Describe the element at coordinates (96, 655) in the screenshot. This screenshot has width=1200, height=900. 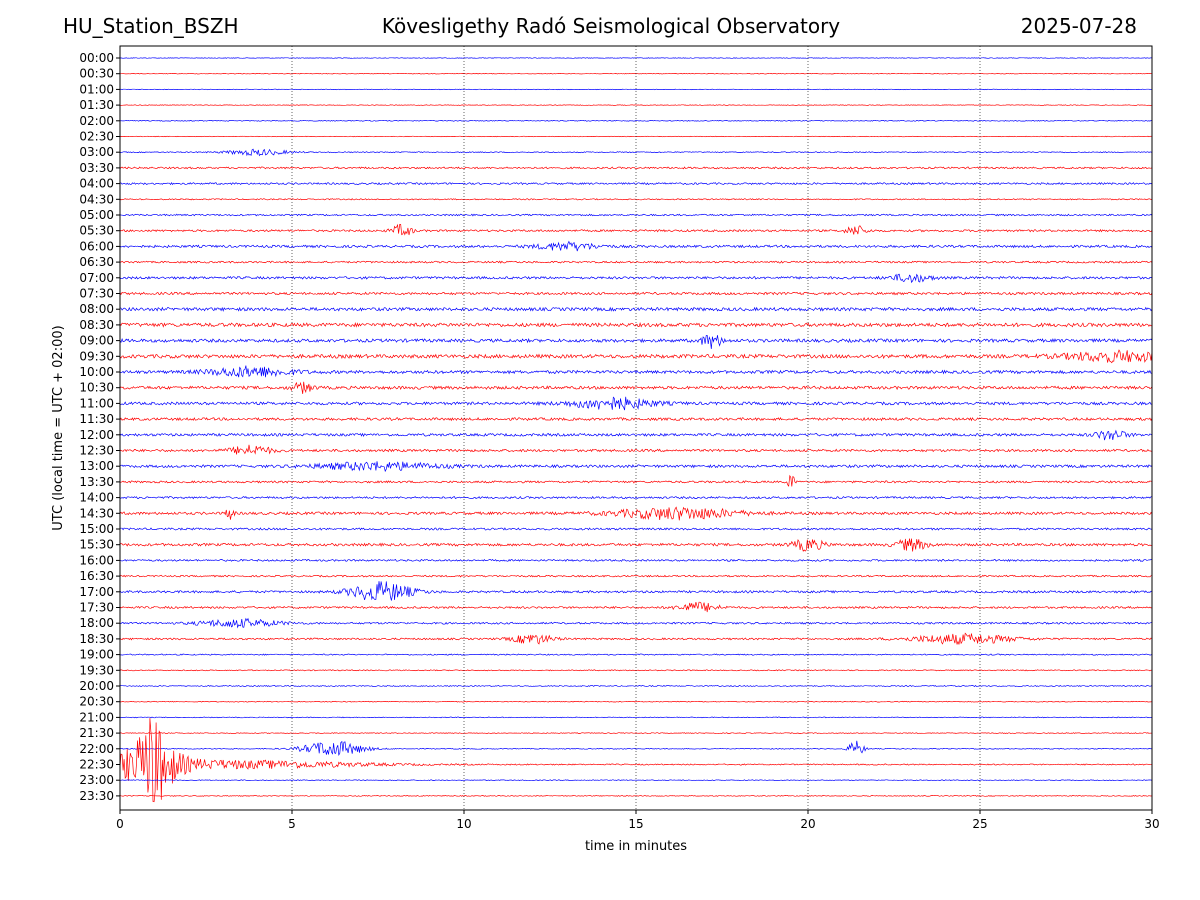
I see `y-tick-label: 19:00` at that location.